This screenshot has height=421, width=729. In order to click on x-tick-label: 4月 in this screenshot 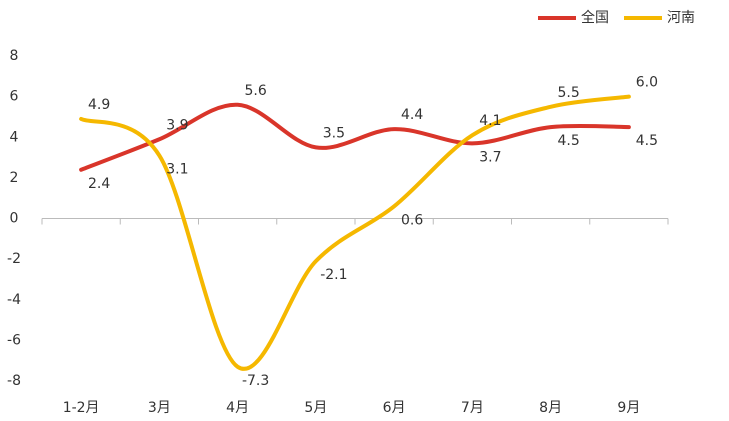, I will do `click(237, 408)`.